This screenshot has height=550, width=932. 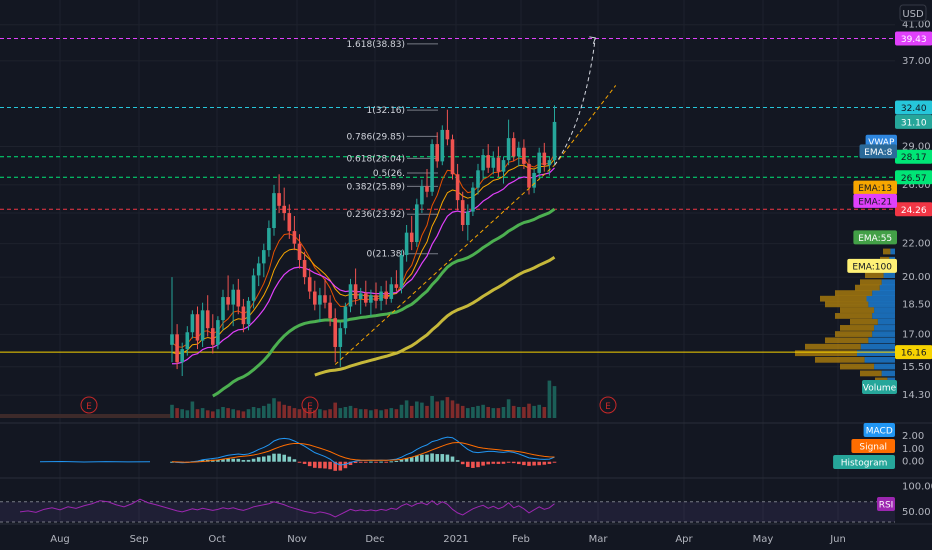 I want to click on level-label-text: 39.43, so click(x=914, y=40).